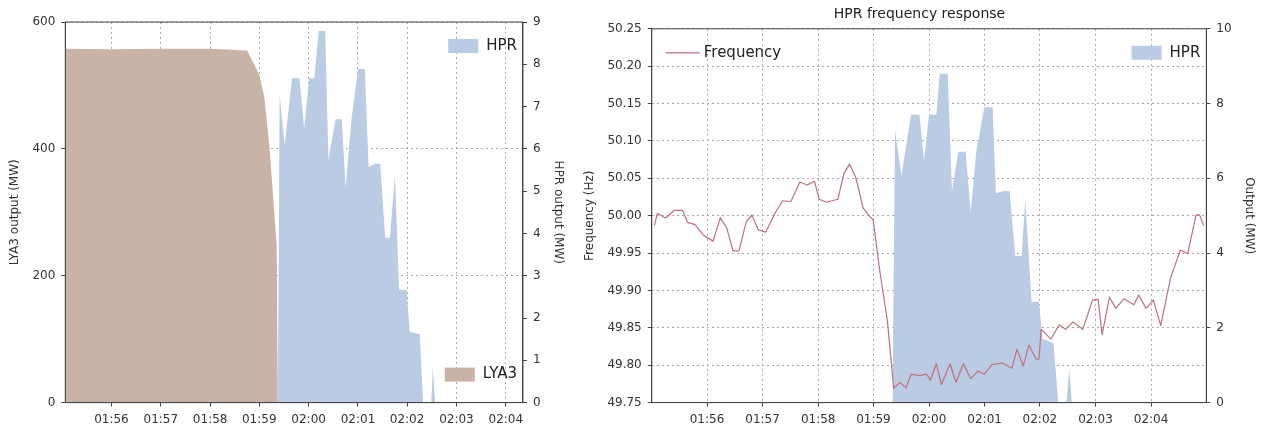  Describe the element at coordinates (536, 359) in the screenshot. I see `y2-tick-label: 1` at that location.